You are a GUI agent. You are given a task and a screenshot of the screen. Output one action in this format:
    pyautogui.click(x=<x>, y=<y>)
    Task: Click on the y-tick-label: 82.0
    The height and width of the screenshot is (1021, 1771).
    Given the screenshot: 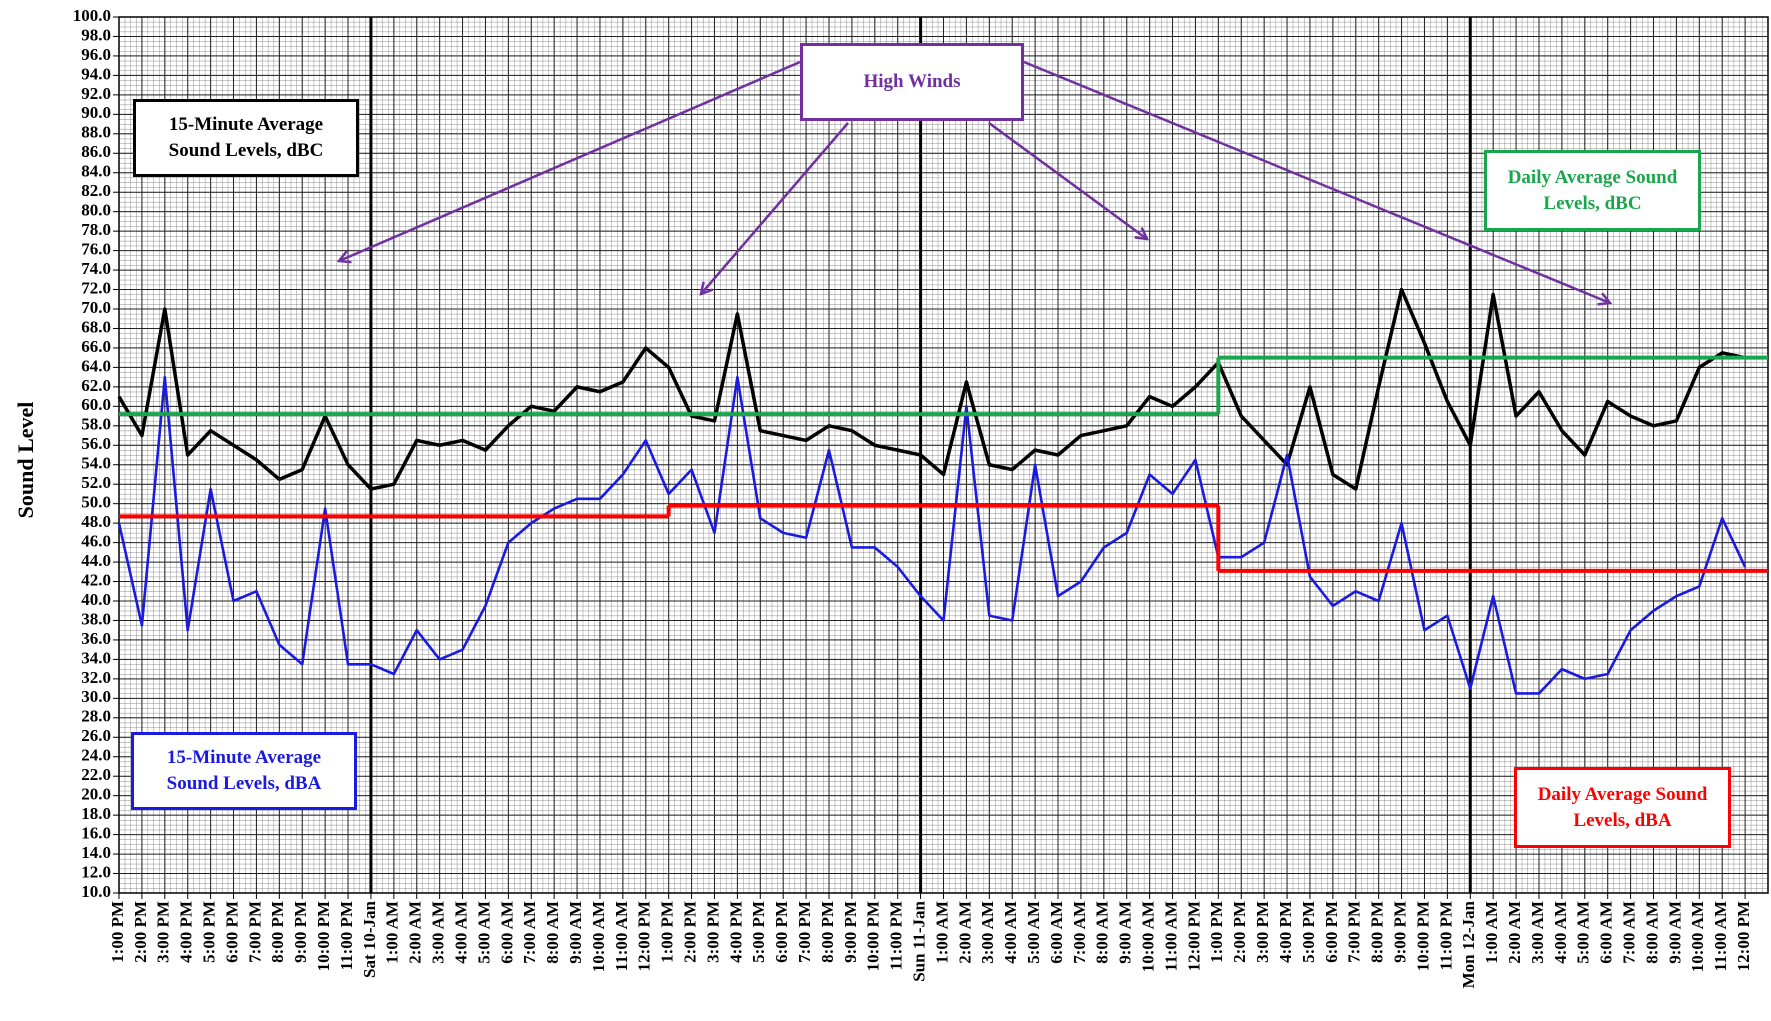 What is the action you would take?
    pyautogui.click(x=96, y=190)
    